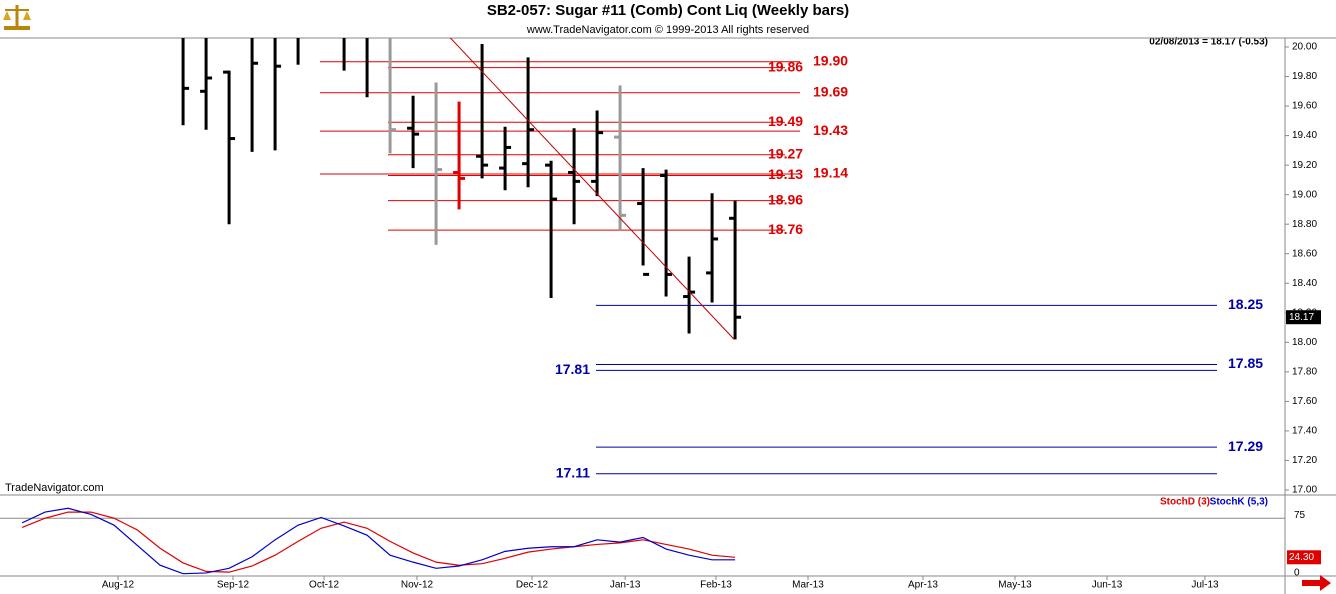 The width and height of the screenshot is (1336, 594). Describe the element at coordinates (830, 173) in the screenshot. I see `level-label: 19.14` at that location.